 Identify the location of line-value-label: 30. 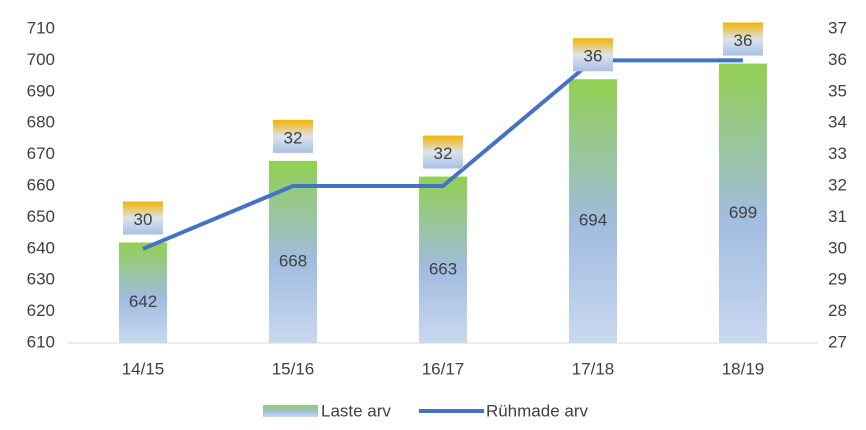
(143, 219).